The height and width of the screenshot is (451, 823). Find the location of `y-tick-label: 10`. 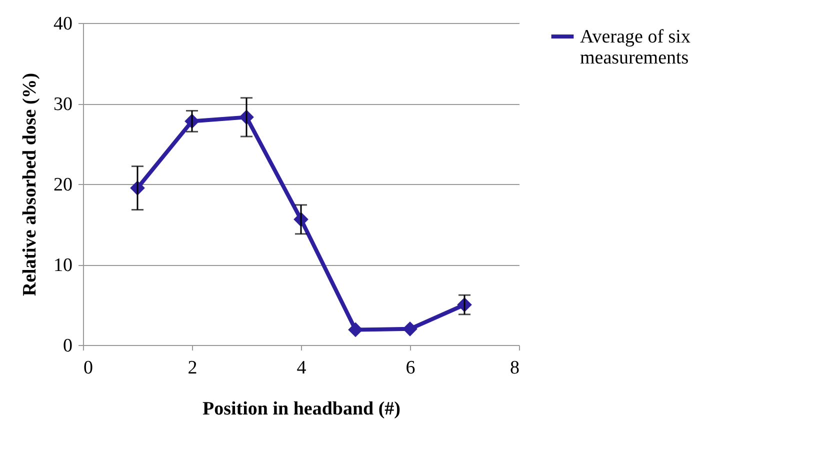

y-tick-label: 10 is located at coordinates (63, 265).